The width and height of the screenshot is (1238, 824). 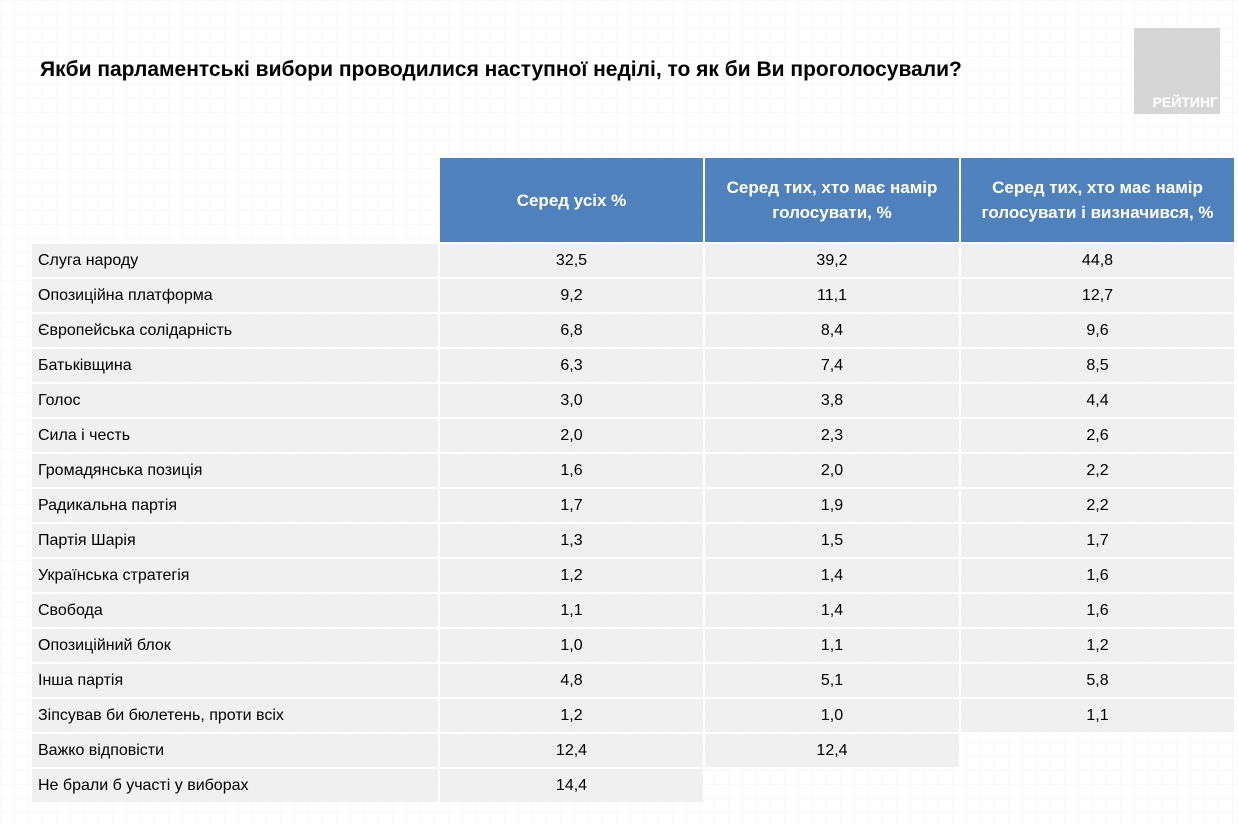 I want to click on logo-text: РЕЙТИНГ, so click(x=1185, y=102).